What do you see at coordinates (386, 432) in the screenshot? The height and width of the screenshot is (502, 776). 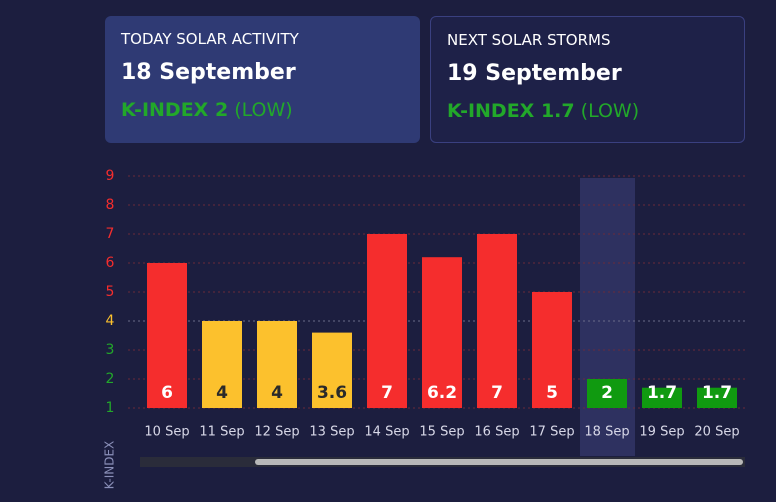 I see `x-tick-label: 14 Sep` at bounding box center [386, 432].